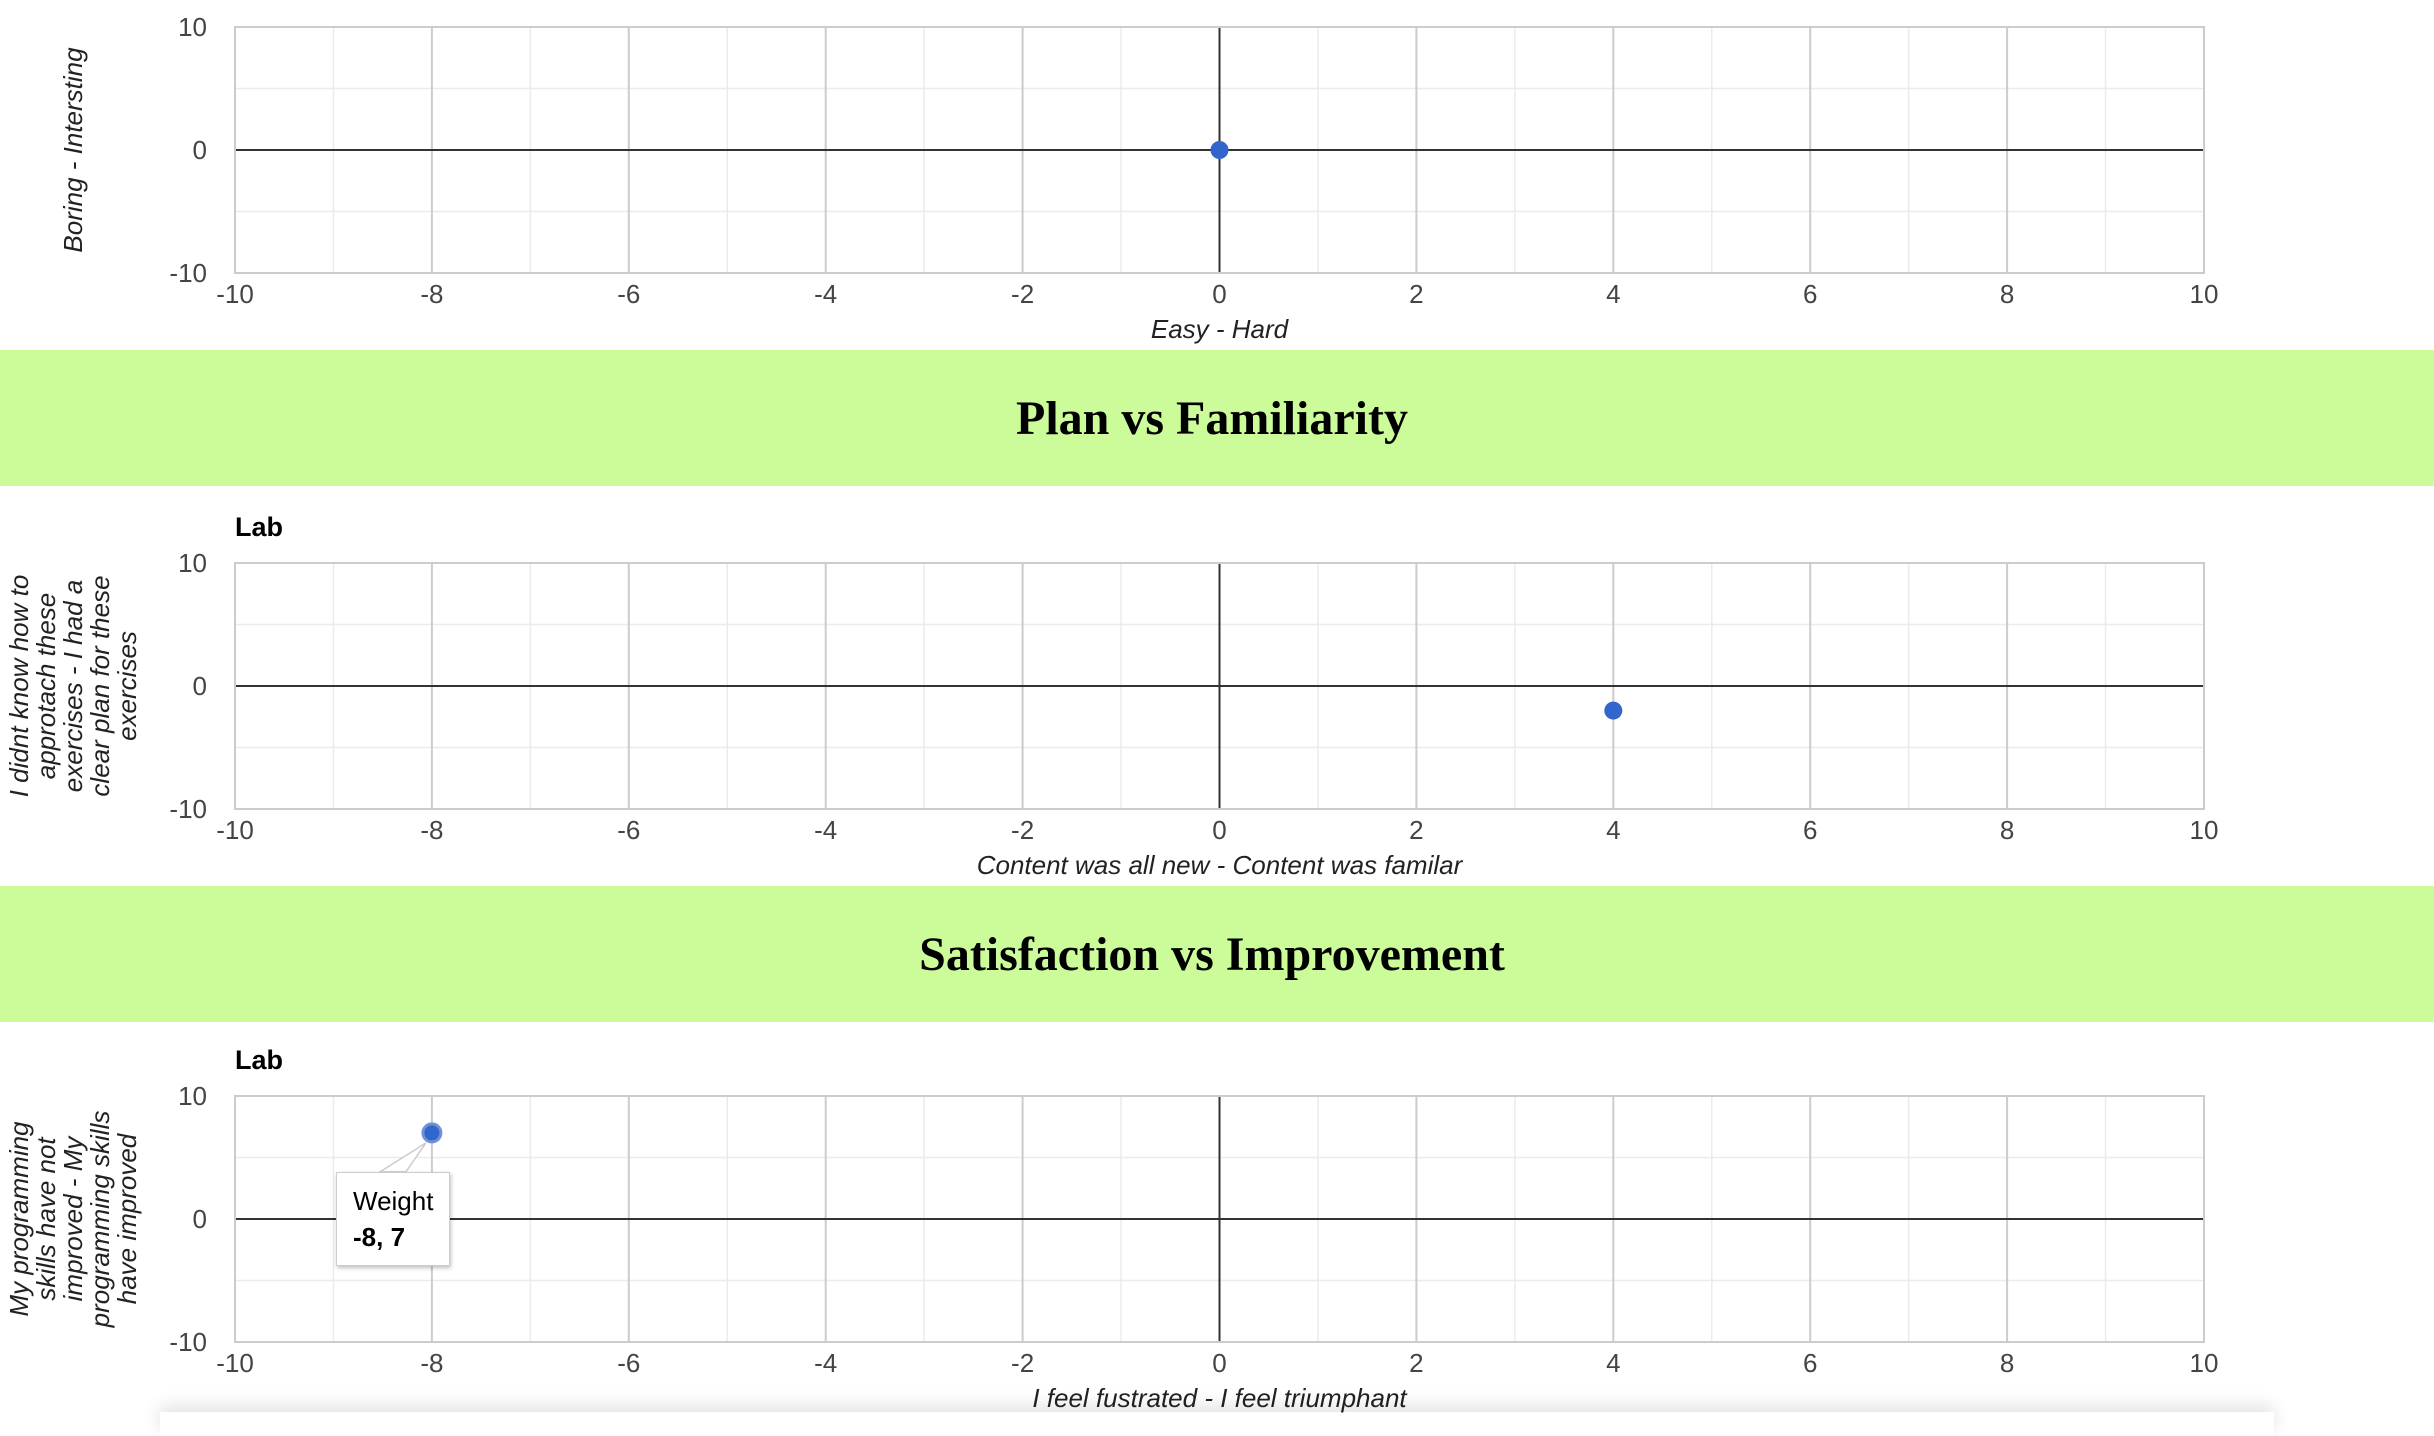 The width and height of the screenshot is (2434, 1436). Describe the element at coordinates (100, 1220) in the screenshot. I see `y-axis-title-line: programming skills` at that location.